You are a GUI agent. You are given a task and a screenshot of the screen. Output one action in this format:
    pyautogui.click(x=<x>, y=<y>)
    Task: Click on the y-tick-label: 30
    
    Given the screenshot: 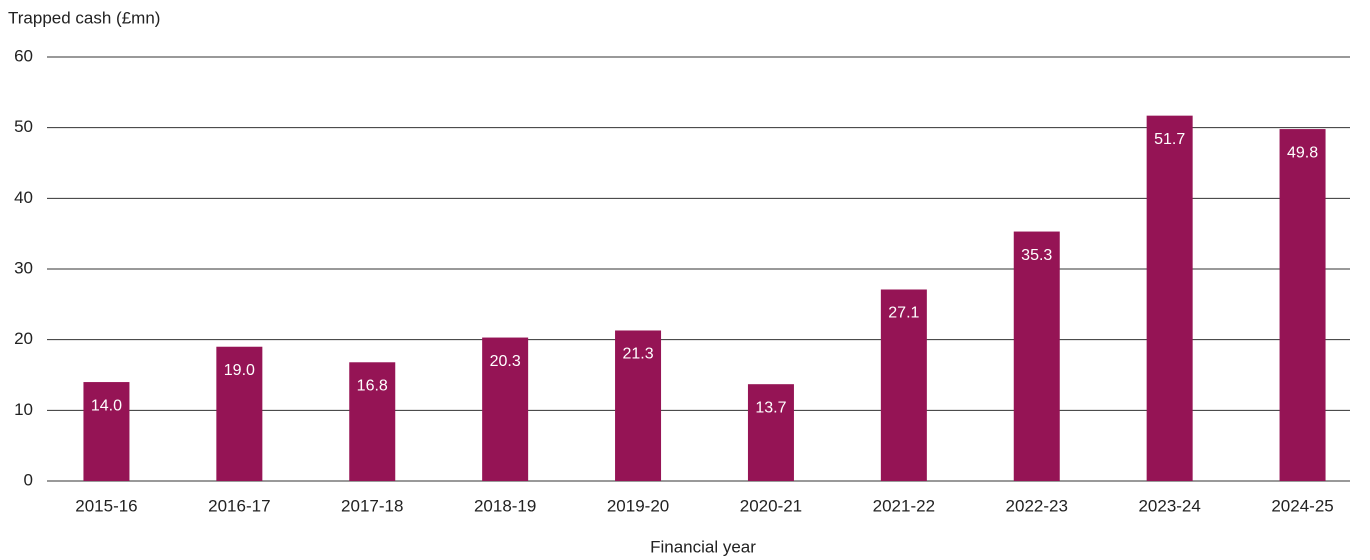 What is the action you would take?
    pyautogui.click(x=23, y=267)
    